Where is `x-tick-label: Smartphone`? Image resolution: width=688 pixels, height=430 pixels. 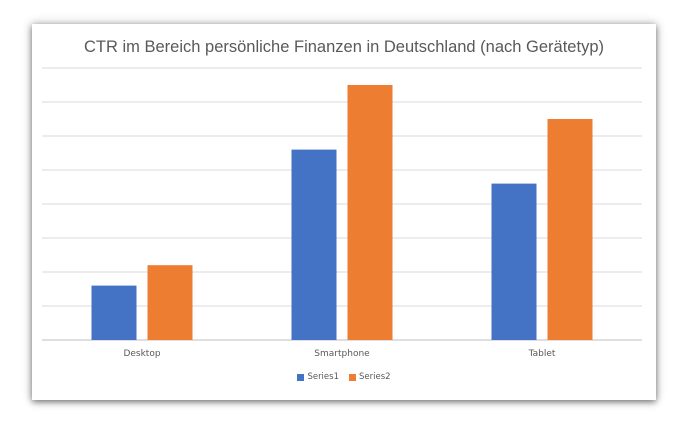 x-tick-label: Smartphone is located at coordinates (342, 354).